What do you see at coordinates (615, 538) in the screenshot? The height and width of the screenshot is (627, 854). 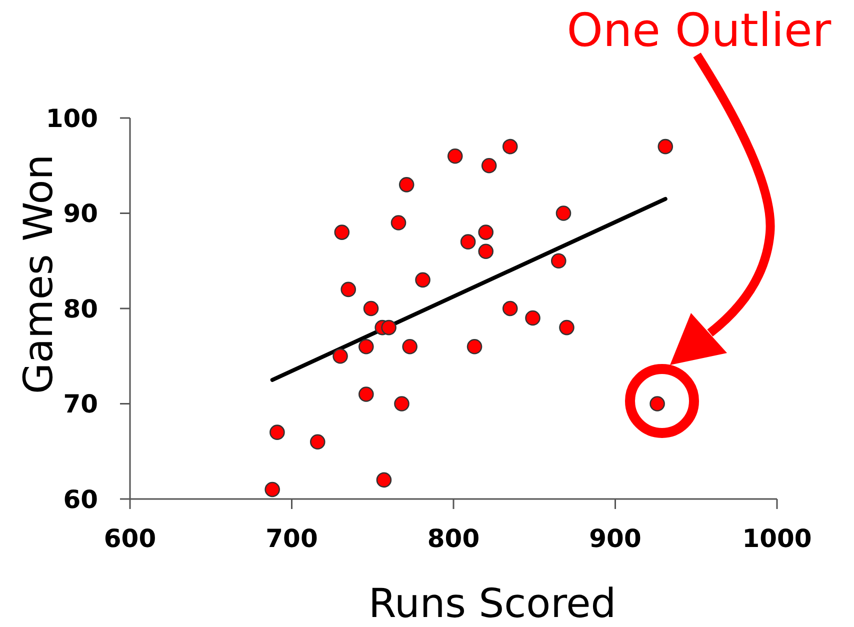 I see `x-tick-label: 900` at bounding box center [615, 538].